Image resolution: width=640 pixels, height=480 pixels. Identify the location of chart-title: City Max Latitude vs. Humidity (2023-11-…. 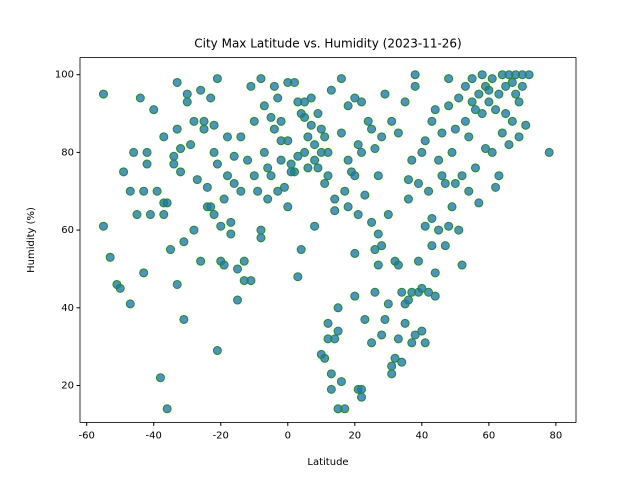
(327, 44).